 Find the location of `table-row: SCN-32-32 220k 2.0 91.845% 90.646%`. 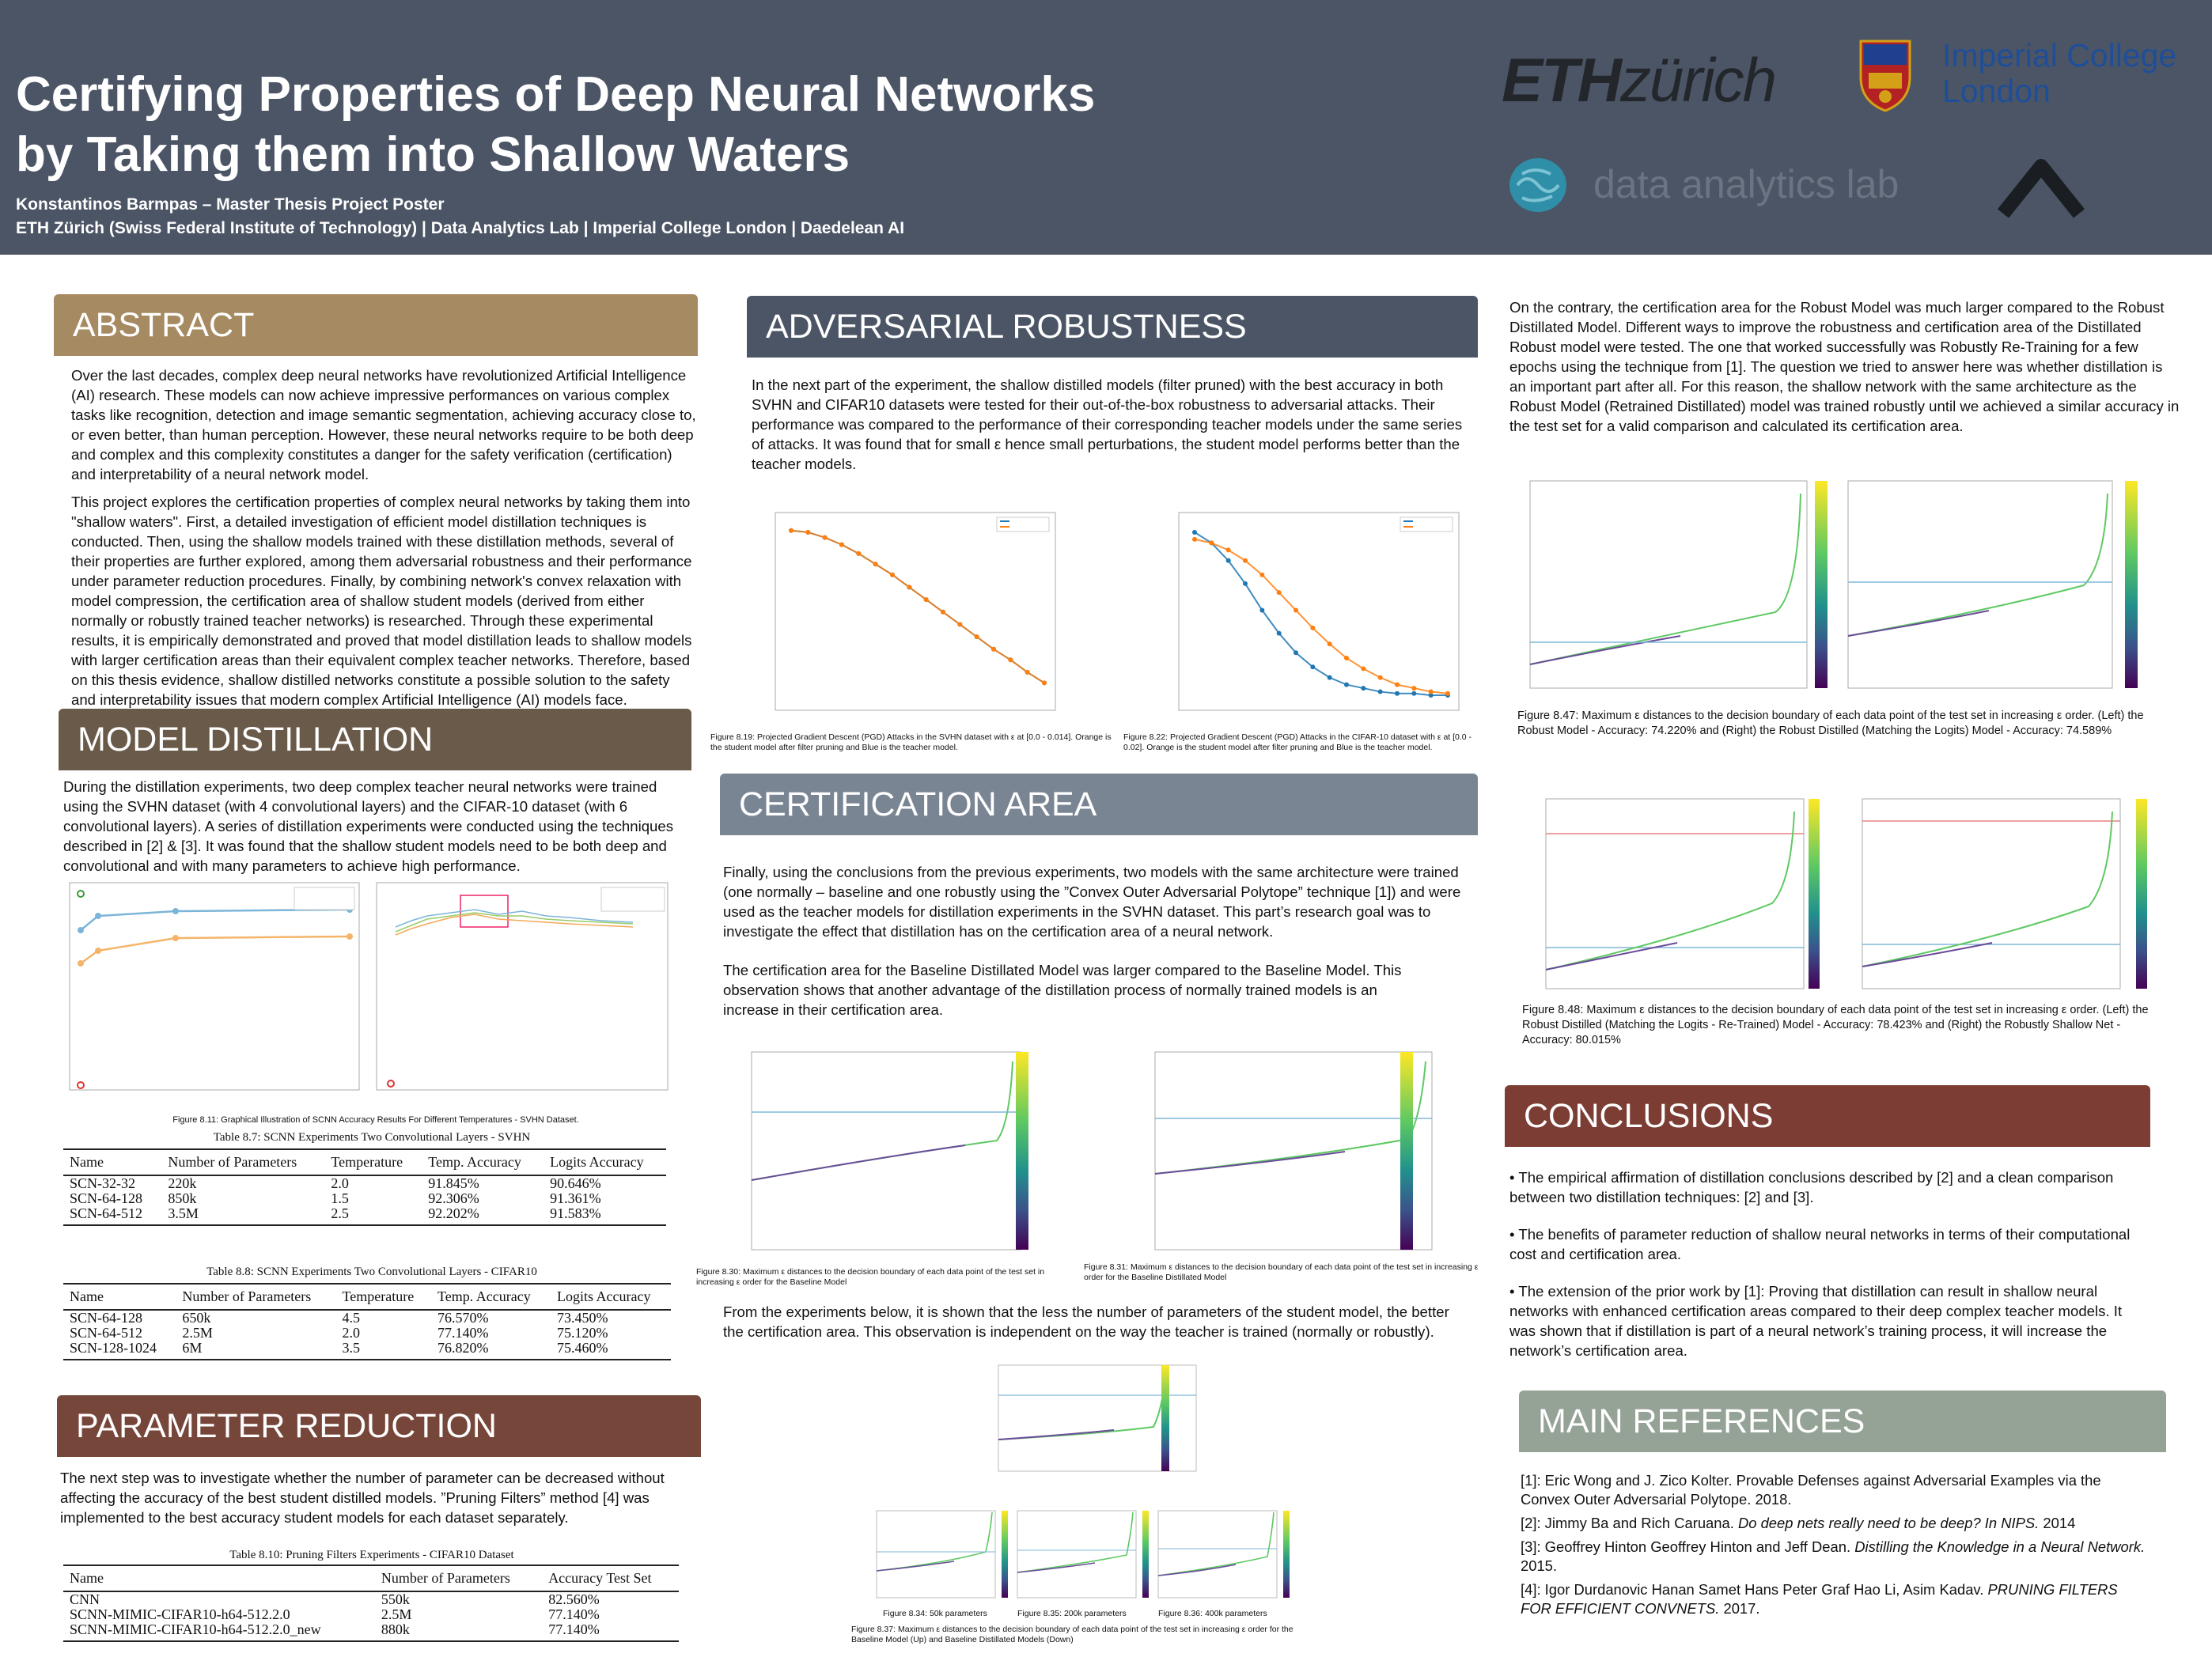

table-row: SCN-32-32 220k 2.0 91.845% 90.646% is located at coordinates (365, 1183).